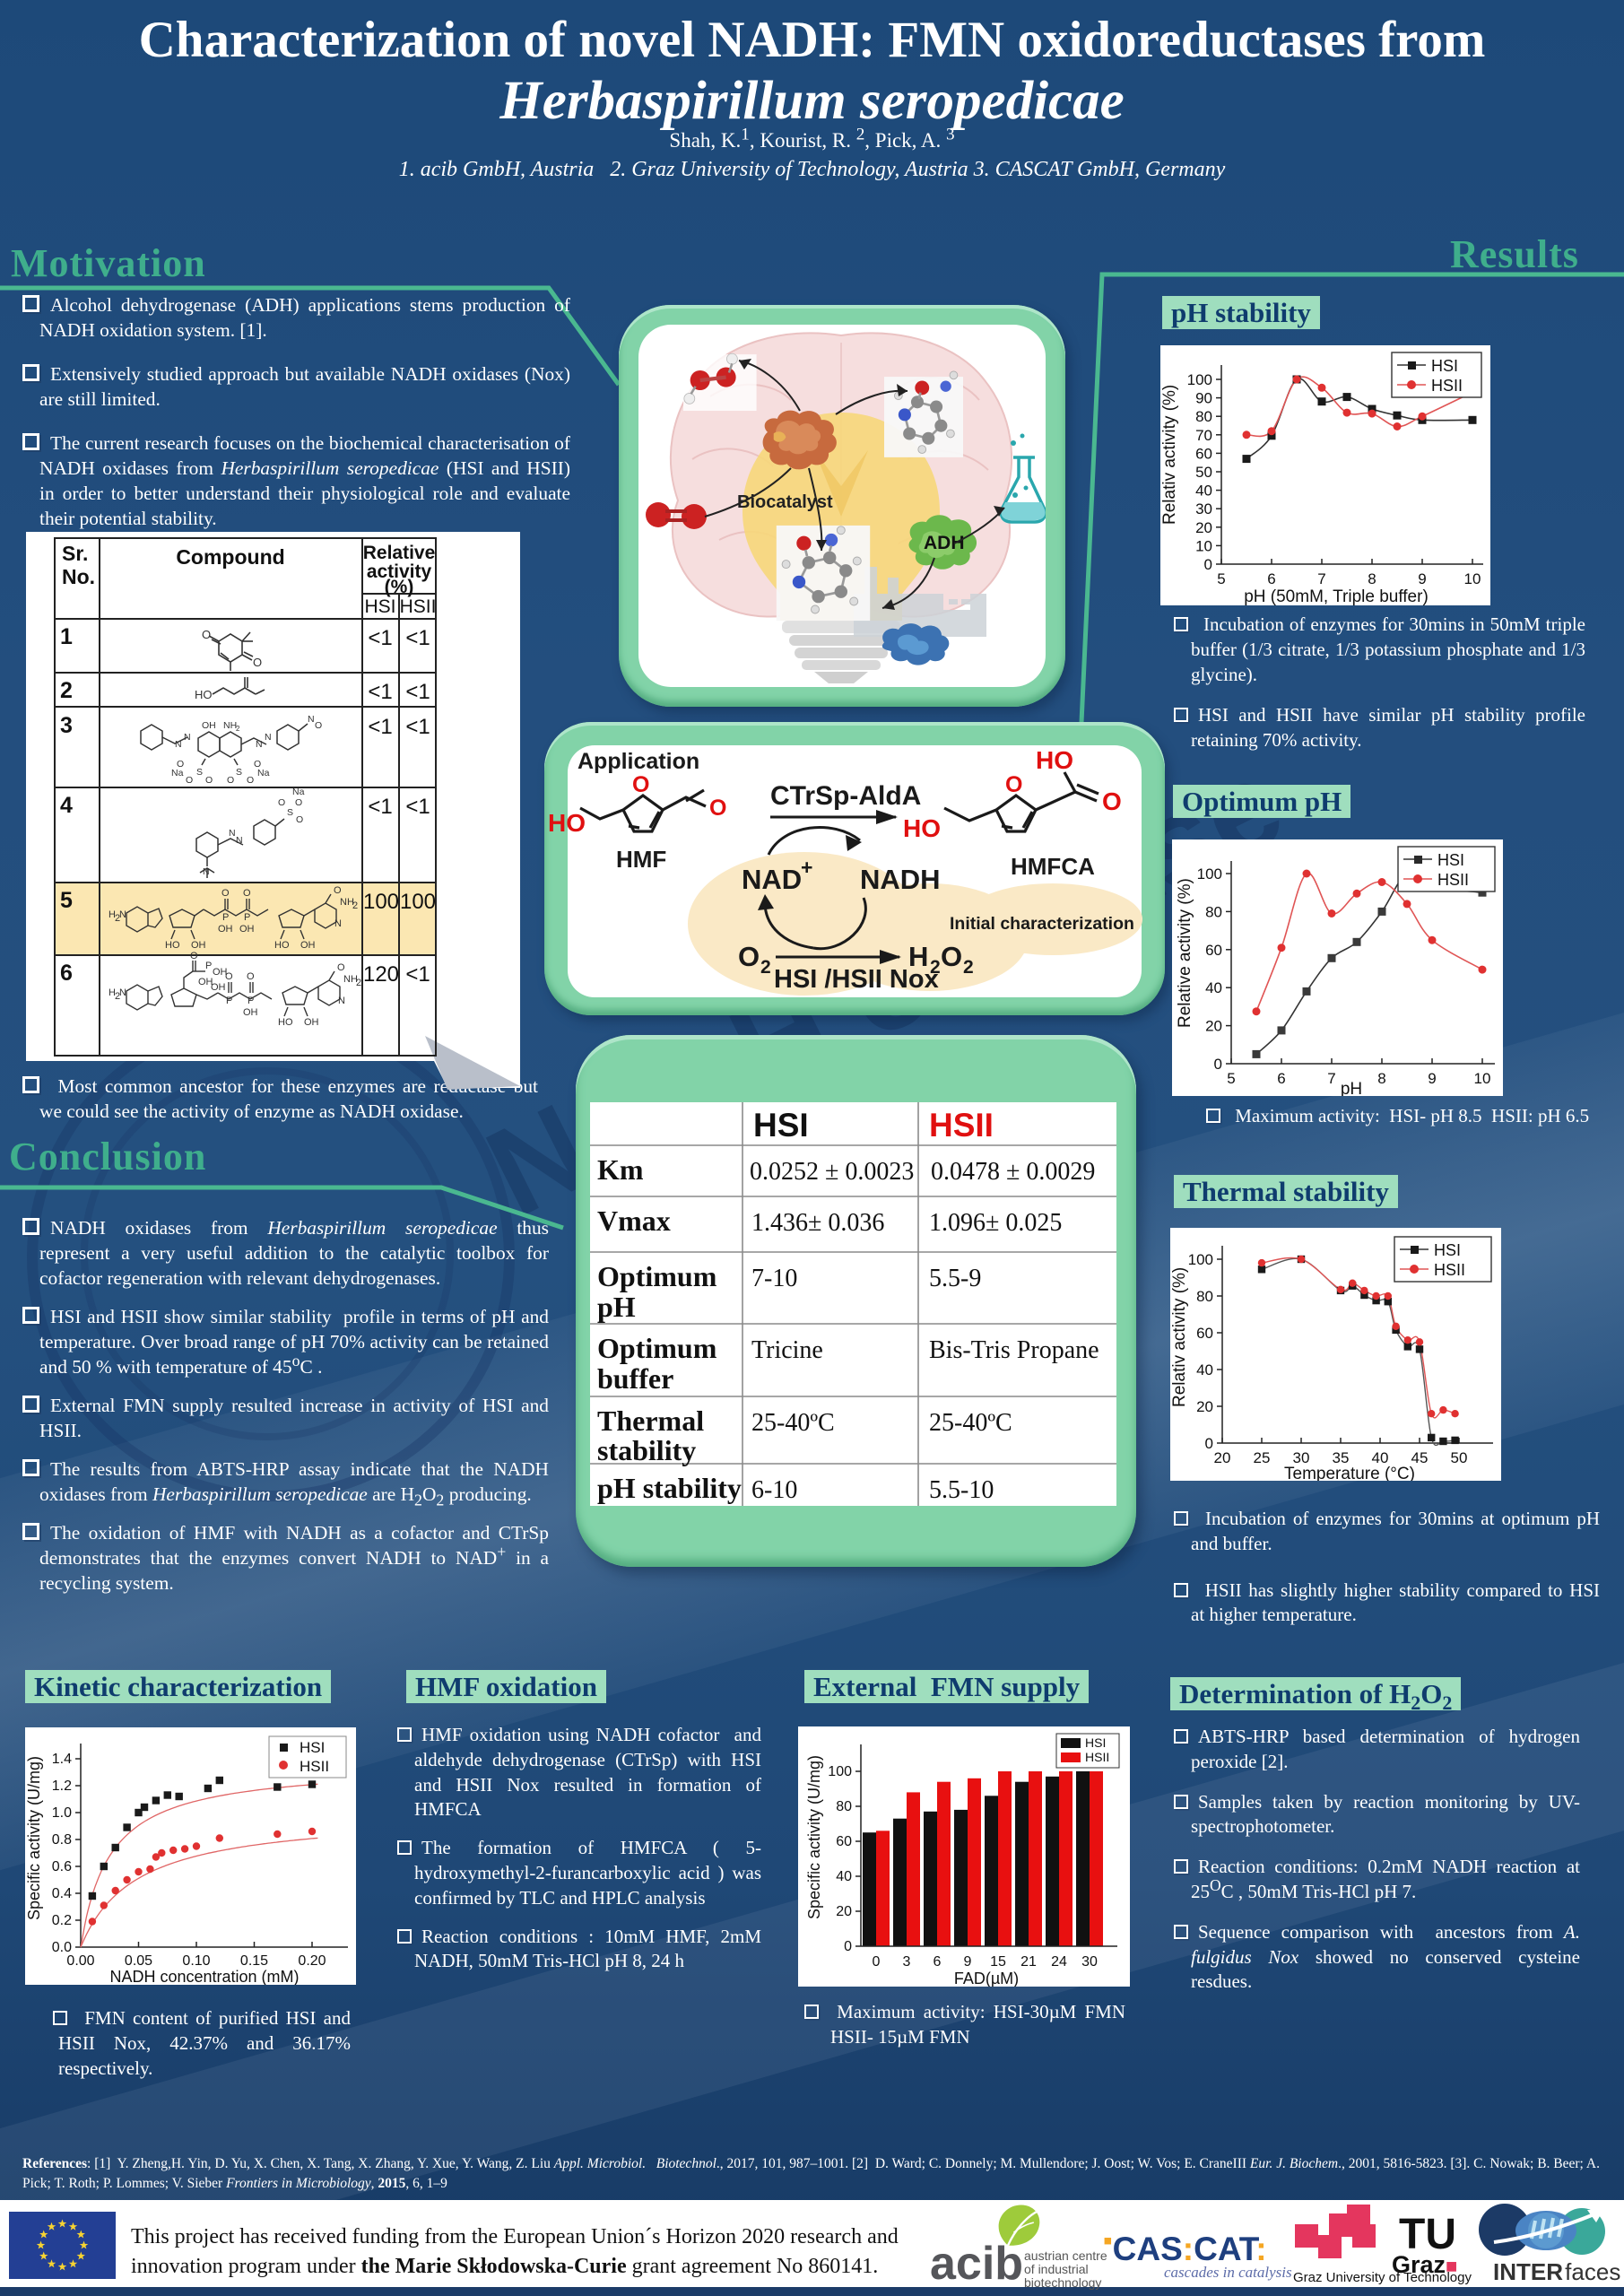 The width and height of the screenshot is (1624, 2296). Describe the element at coordinates (1203, 435) in the screenshot. I see `svg-text: 70` at that location.